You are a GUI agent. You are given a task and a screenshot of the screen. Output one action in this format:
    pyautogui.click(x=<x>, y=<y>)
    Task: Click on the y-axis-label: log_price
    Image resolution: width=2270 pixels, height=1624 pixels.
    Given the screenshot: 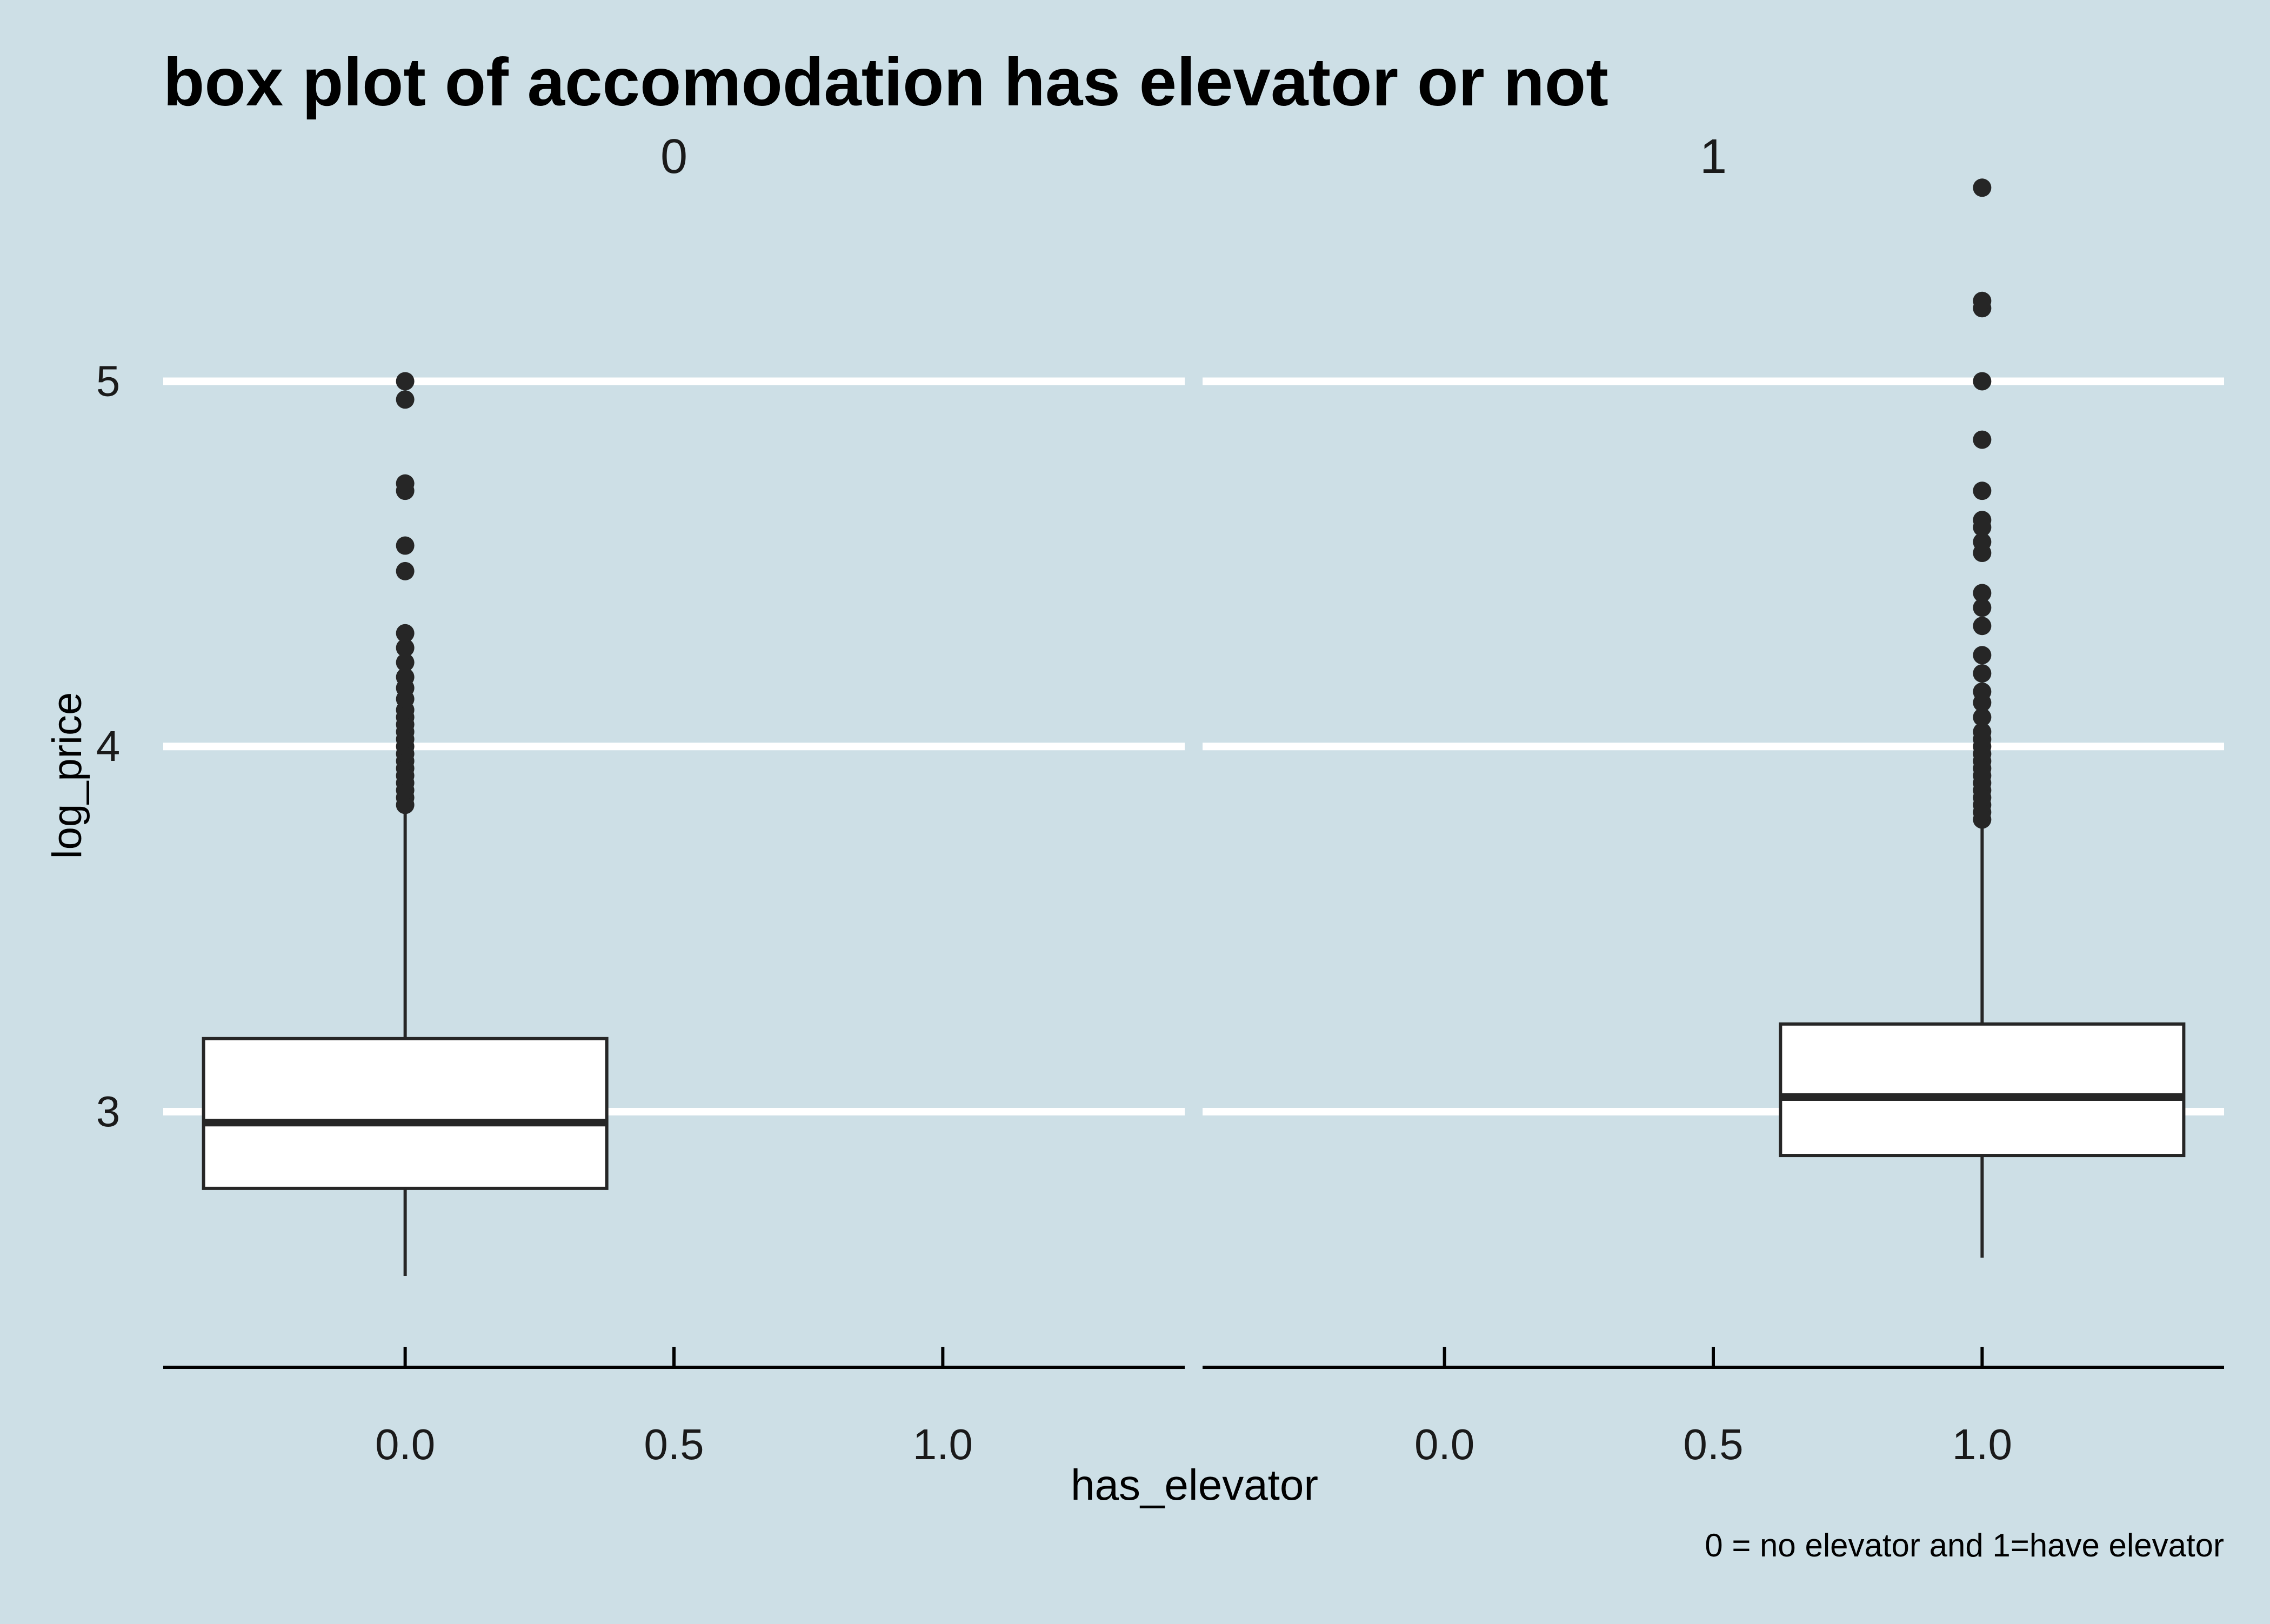 What is the action you would take?
    pyautogui.click(x=67, y=775)
    